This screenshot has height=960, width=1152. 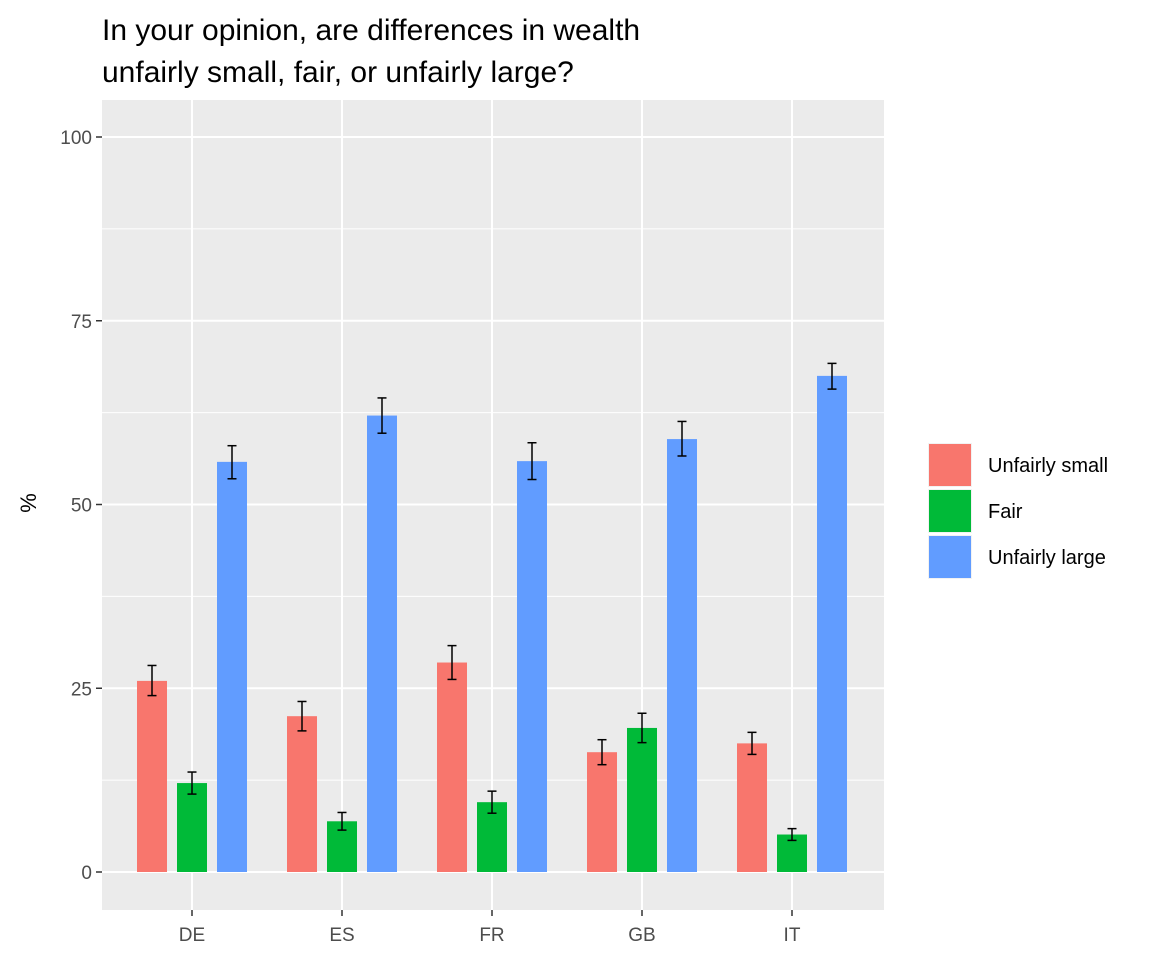 I want to click on y-axis-title: %, so click(x=28, y=503).